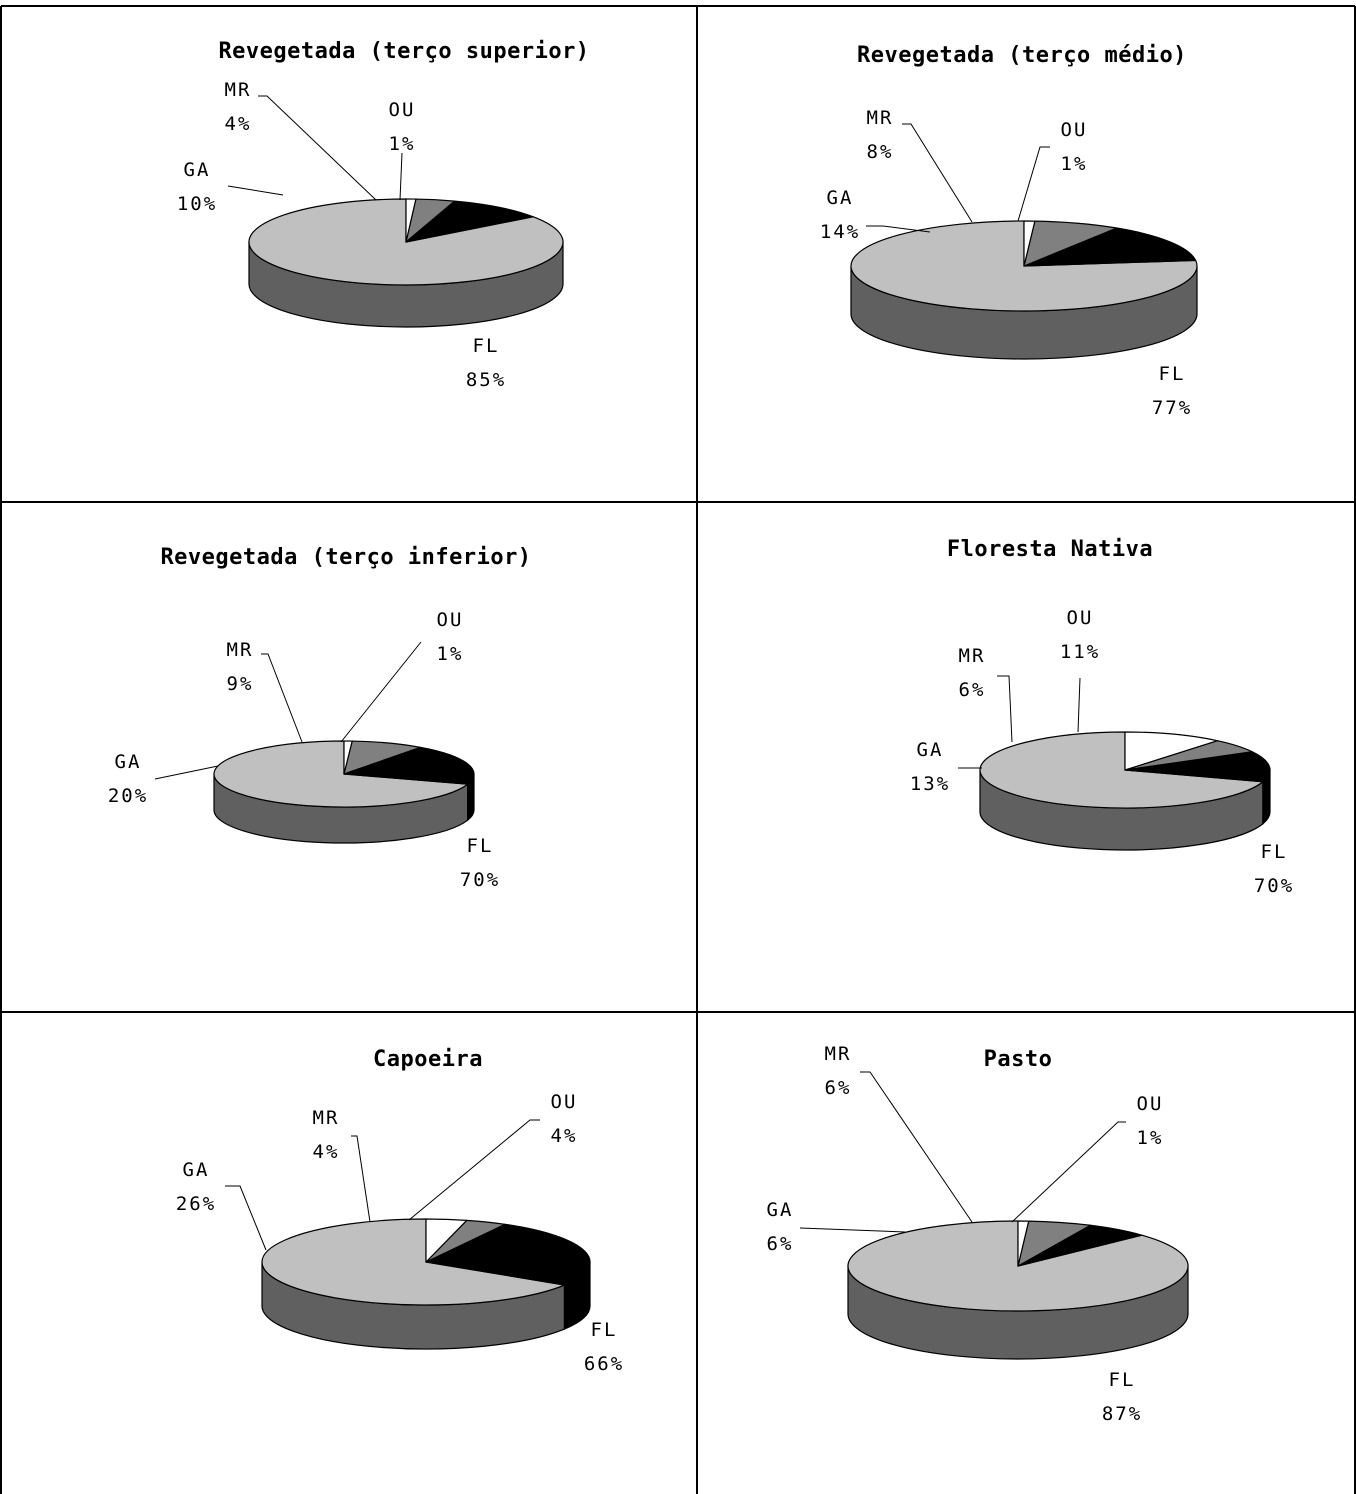 The width and height of the screenshot is (1356, 1494). I want to click on slice-value-ga: 13%, so click(930, 784).